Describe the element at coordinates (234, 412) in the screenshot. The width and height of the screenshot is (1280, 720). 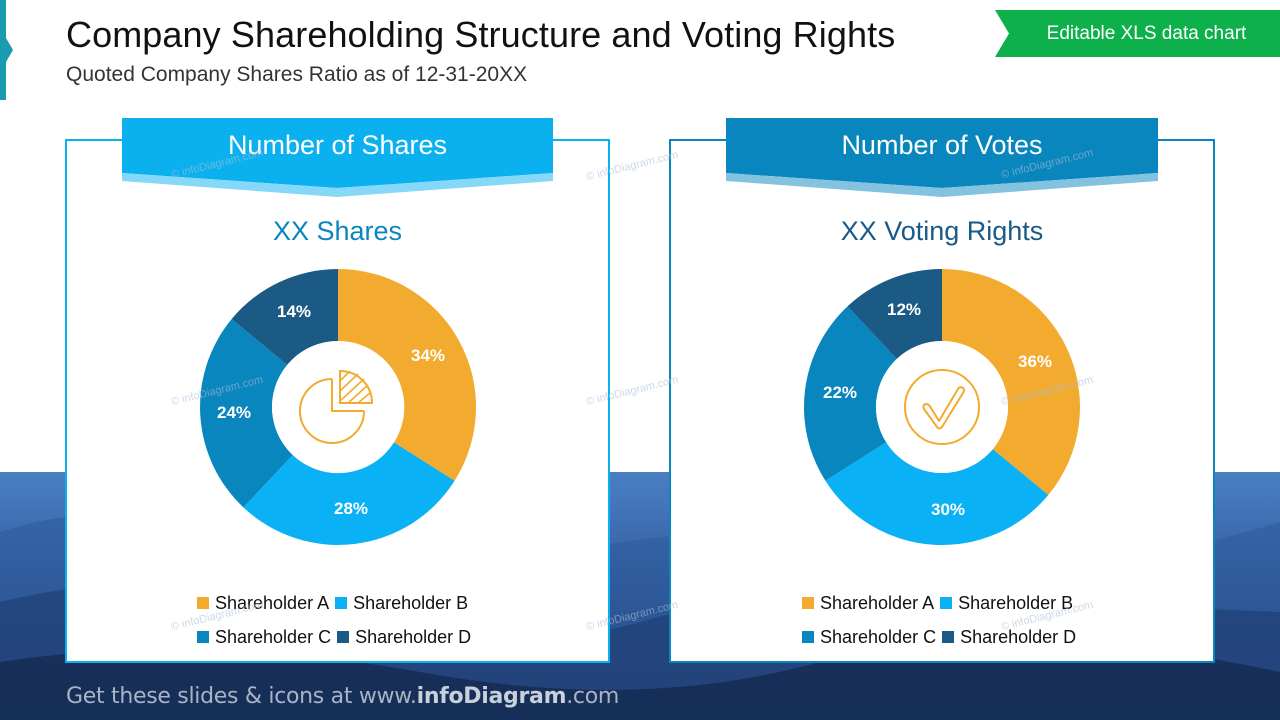
I see `label-shareholder-c: 24%` at that location.